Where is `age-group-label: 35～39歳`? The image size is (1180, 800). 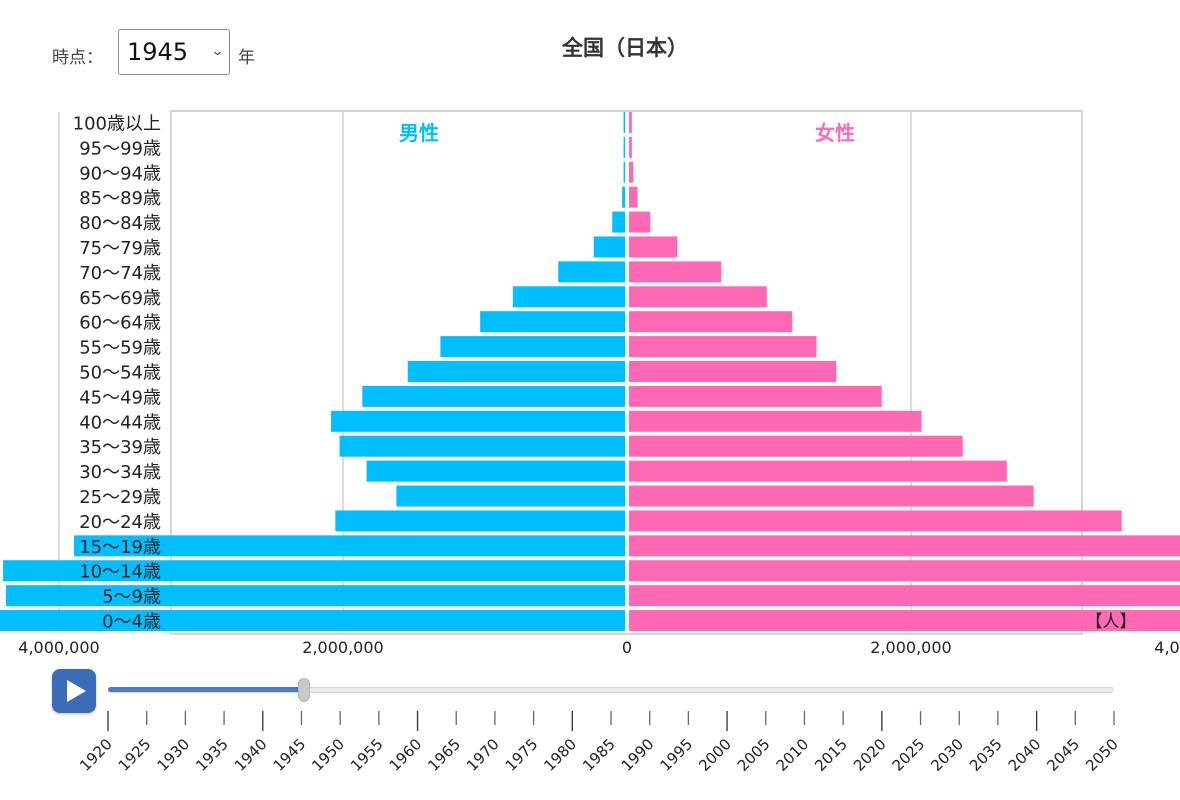
age-group-label: 35～39歳 is located at coordinates (120, 447).